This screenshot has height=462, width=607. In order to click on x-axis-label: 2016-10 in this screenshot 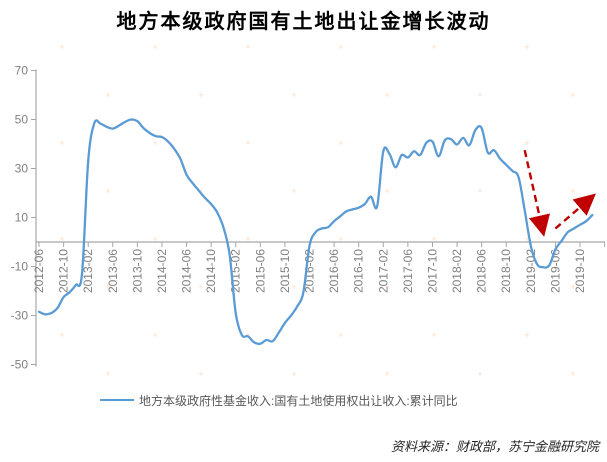, I will do `click(359, 271)`.